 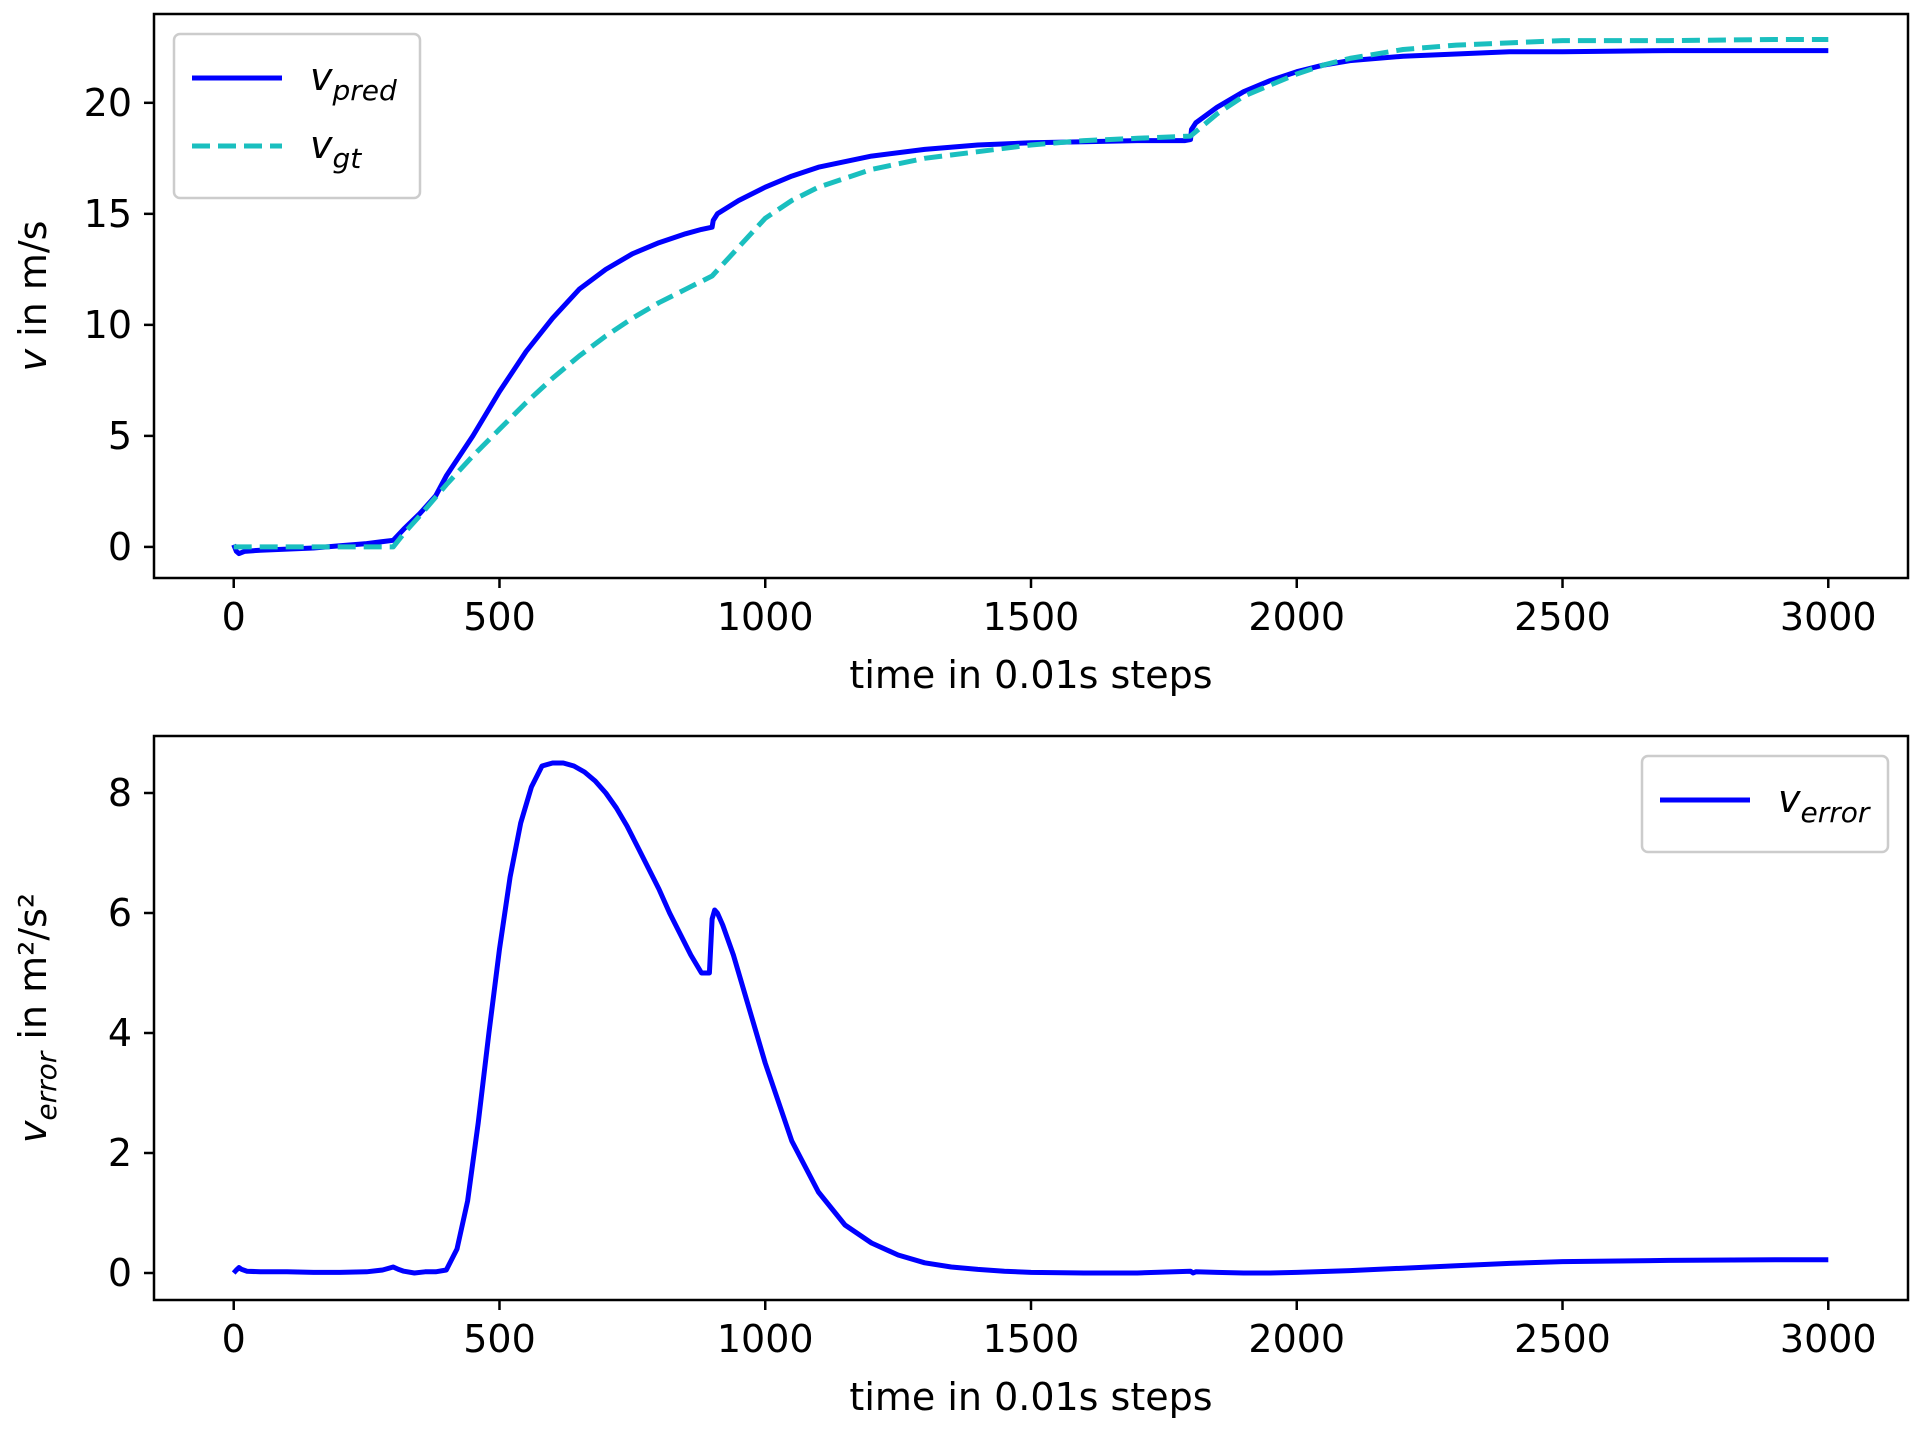 What do you see at coordinates (108, 214) in the screenshot?
I see `y-tick-label: 15` at bounding box center [108, 214].